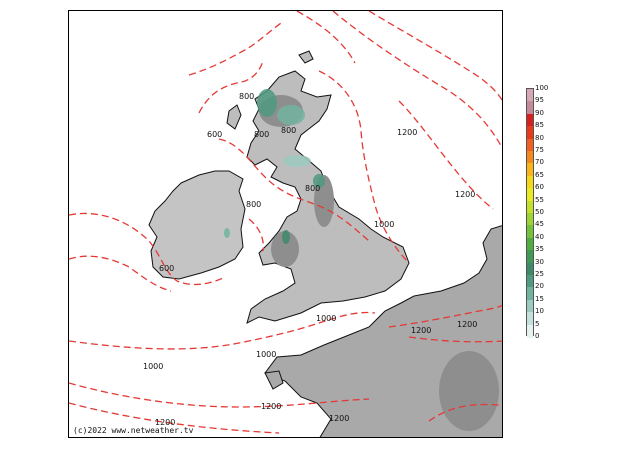  Describe the element at coordinates (537, 336) in the screenshot. I see `legend-label: 0` at that location.